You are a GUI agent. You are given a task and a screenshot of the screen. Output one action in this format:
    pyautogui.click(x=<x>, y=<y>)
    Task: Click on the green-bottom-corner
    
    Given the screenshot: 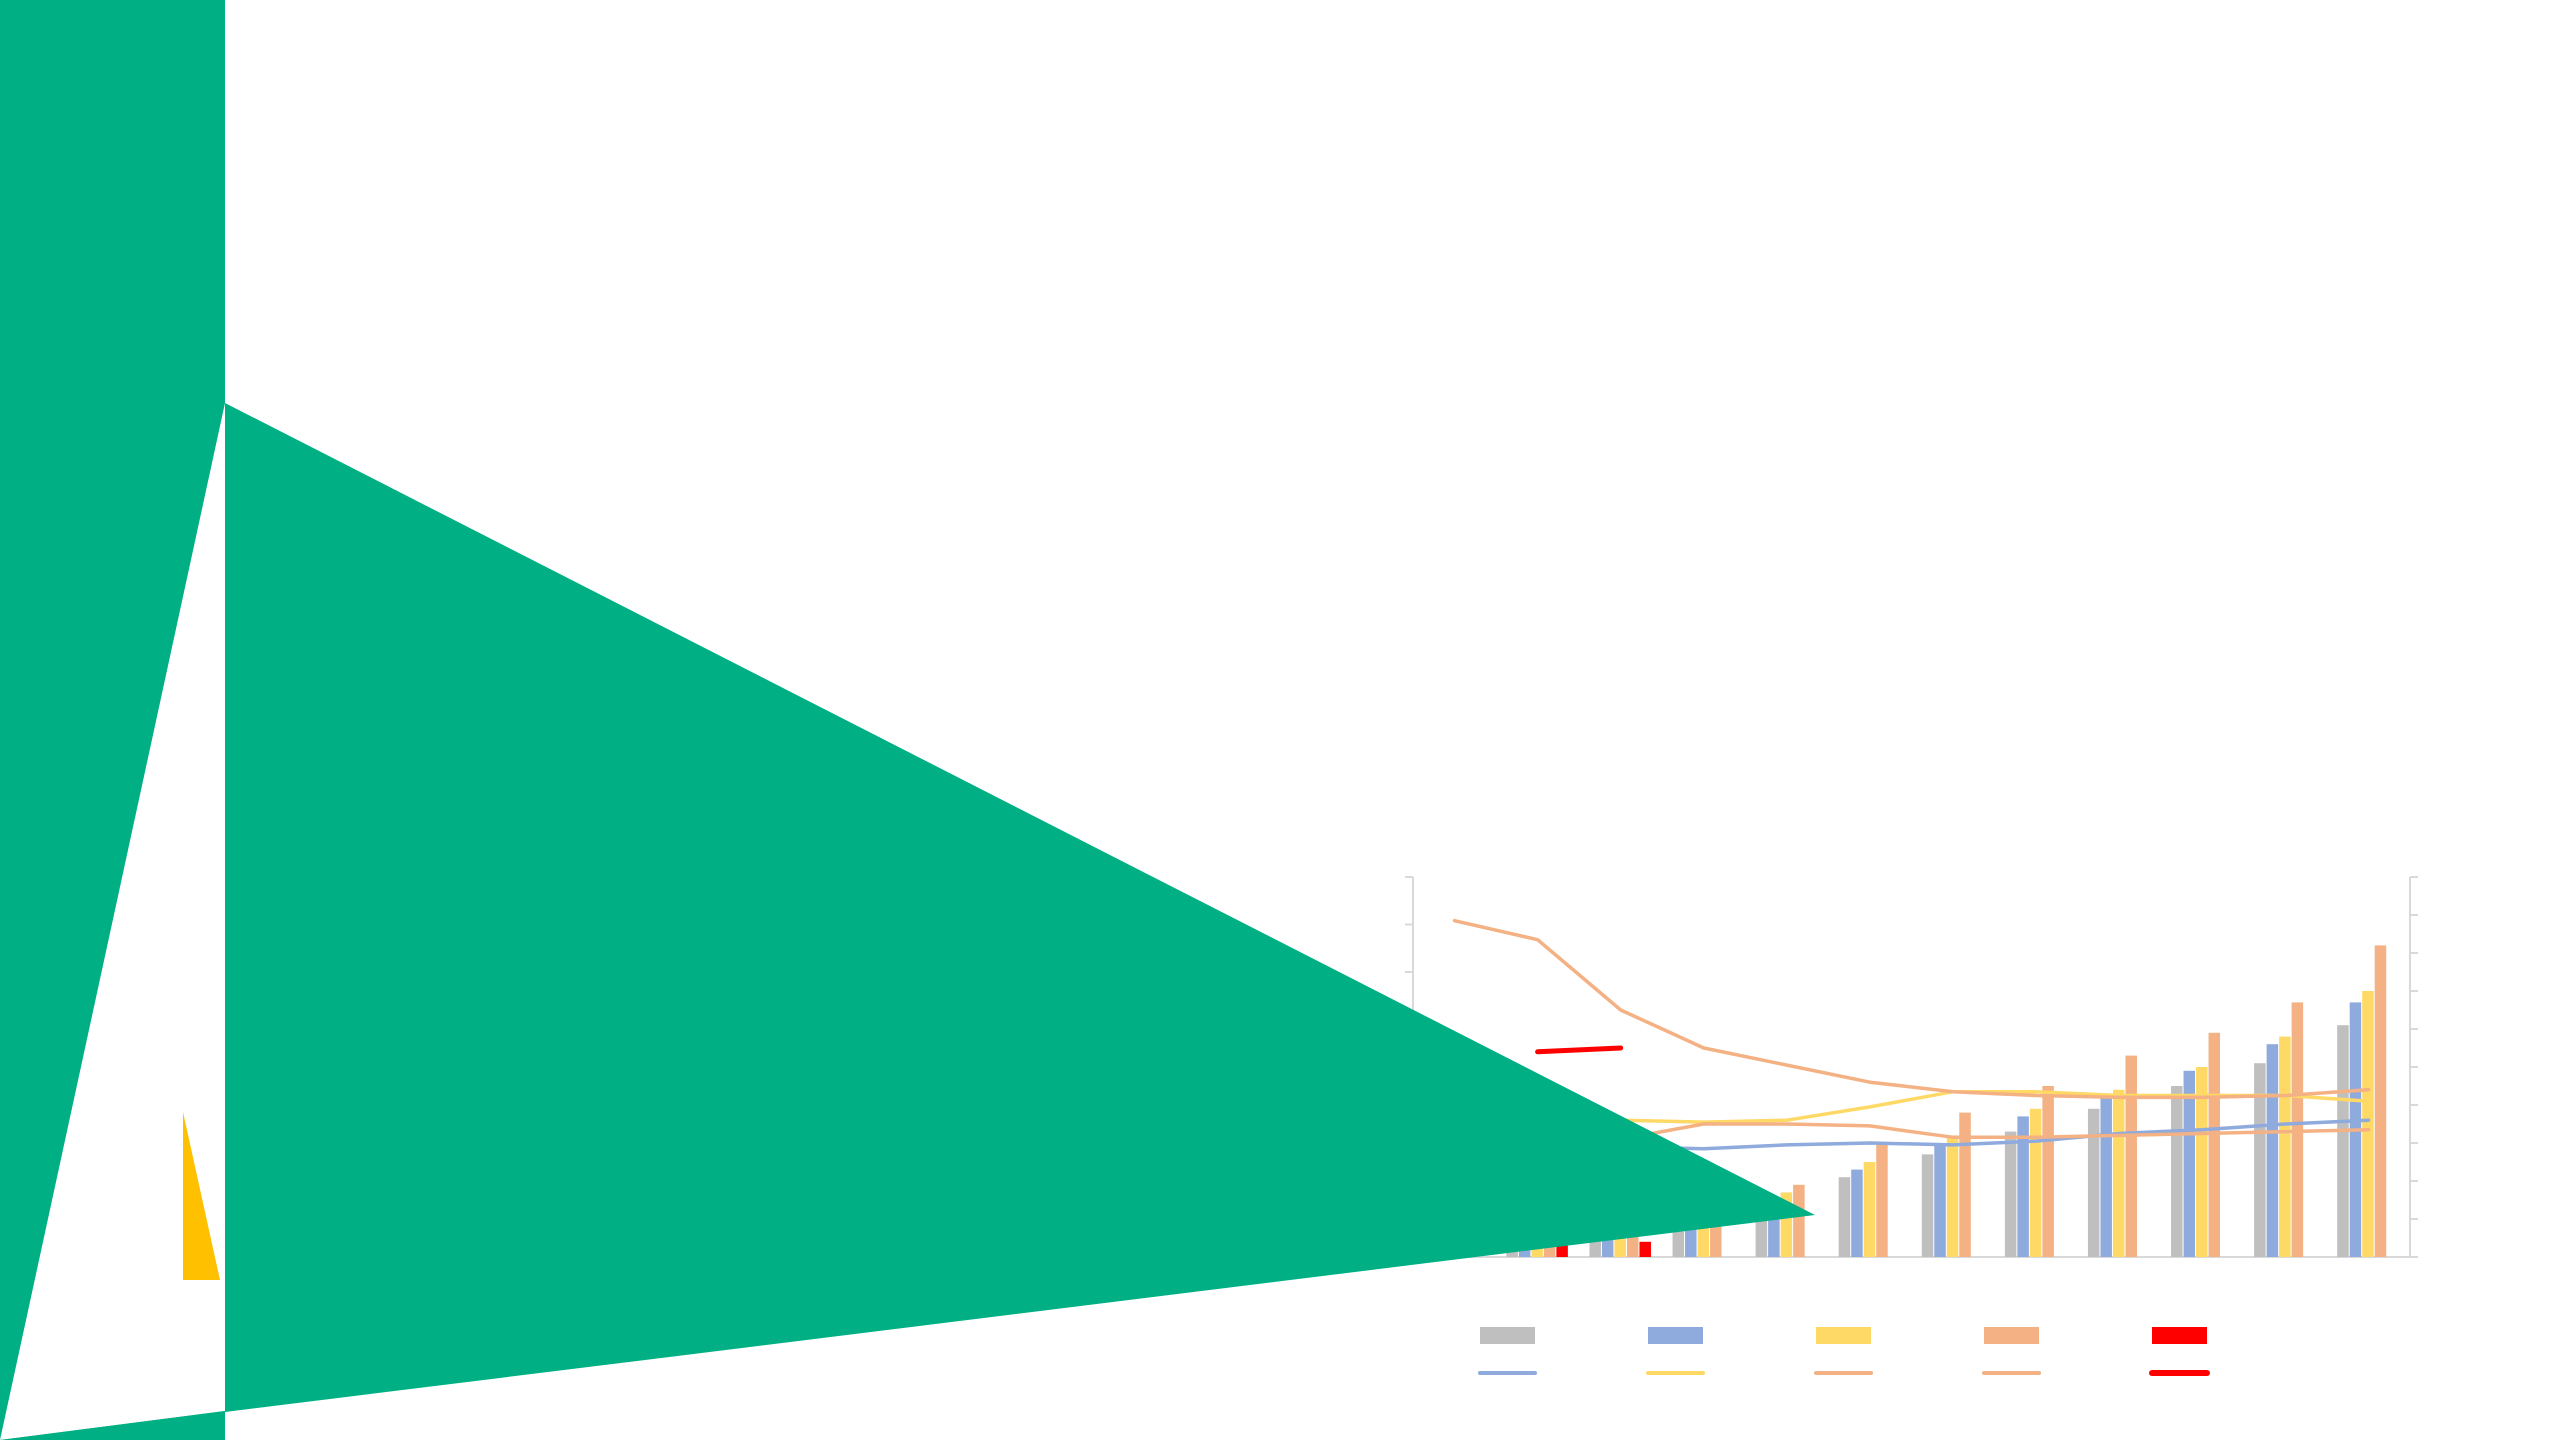 What is the action you would take?
    pyautogui.click(x=112, y=1425)
    